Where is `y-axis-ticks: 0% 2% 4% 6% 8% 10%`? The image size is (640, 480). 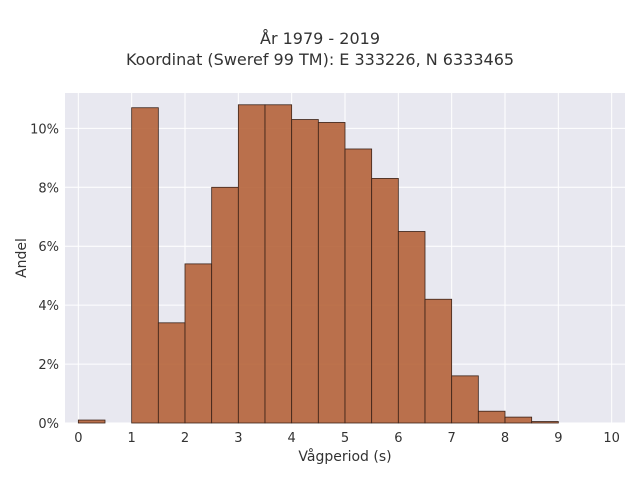
y-axis-ticks: 0% 2% 4% 6% 8% 10% is located at coordinates (44, 277).